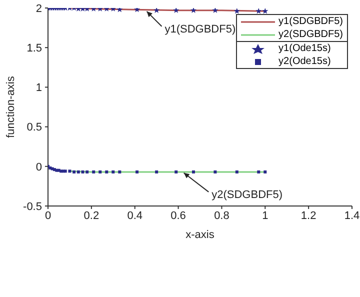 This screenshot has width=360, height=297. What do you see at coordinates (34, 48) in the screenshot?
I see `y-tick-label: 1.5` at bounding box center [34, 48].